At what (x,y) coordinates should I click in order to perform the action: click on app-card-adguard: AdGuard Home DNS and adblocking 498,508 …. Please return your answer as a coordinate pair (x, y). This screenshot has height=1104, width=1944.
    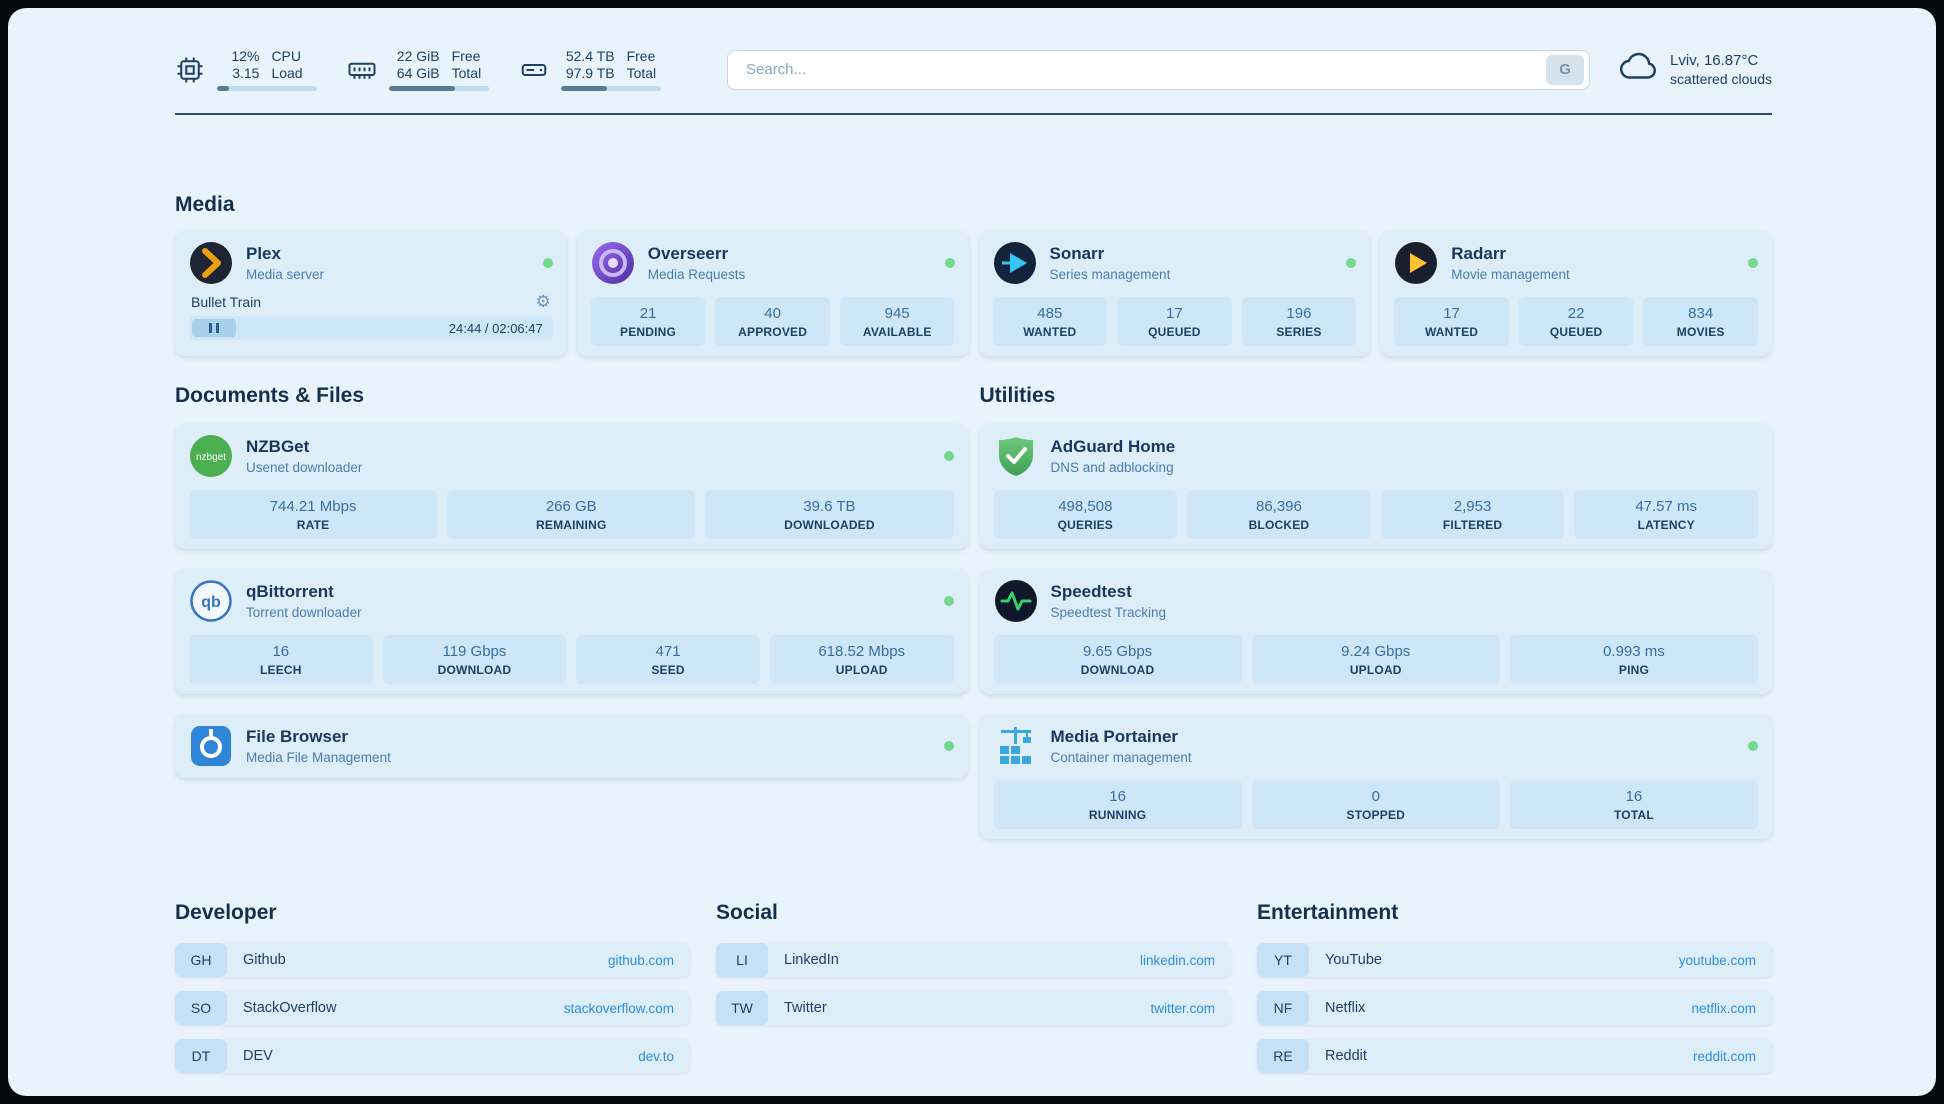
    Looking at the image, I should click on (1375, 486).